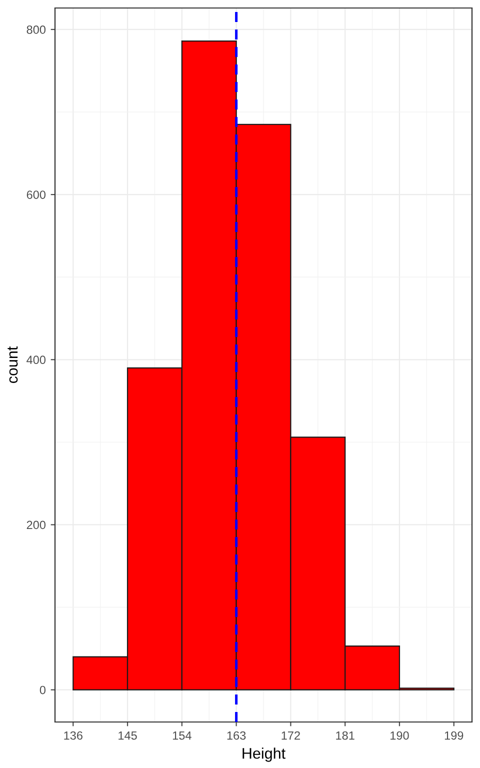 Image resolution: width=480 pixels, height=768 pixels. I want to click on x-tick-label: 181, so click(345, 735).